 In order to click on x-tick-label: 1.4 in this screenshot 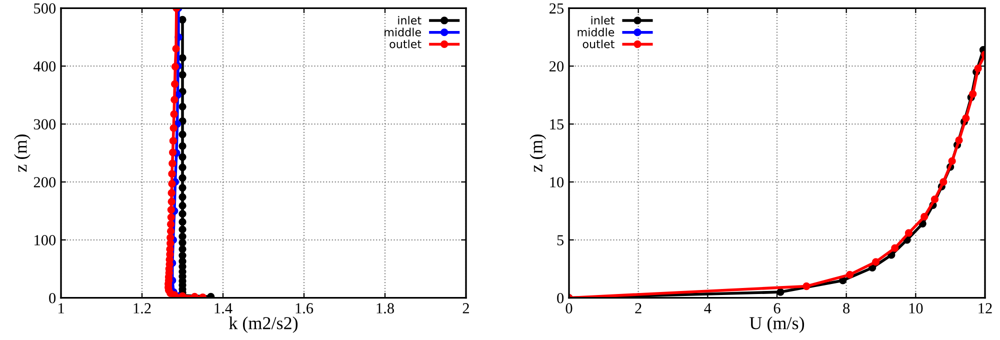, I will do `click(223, 308)`.